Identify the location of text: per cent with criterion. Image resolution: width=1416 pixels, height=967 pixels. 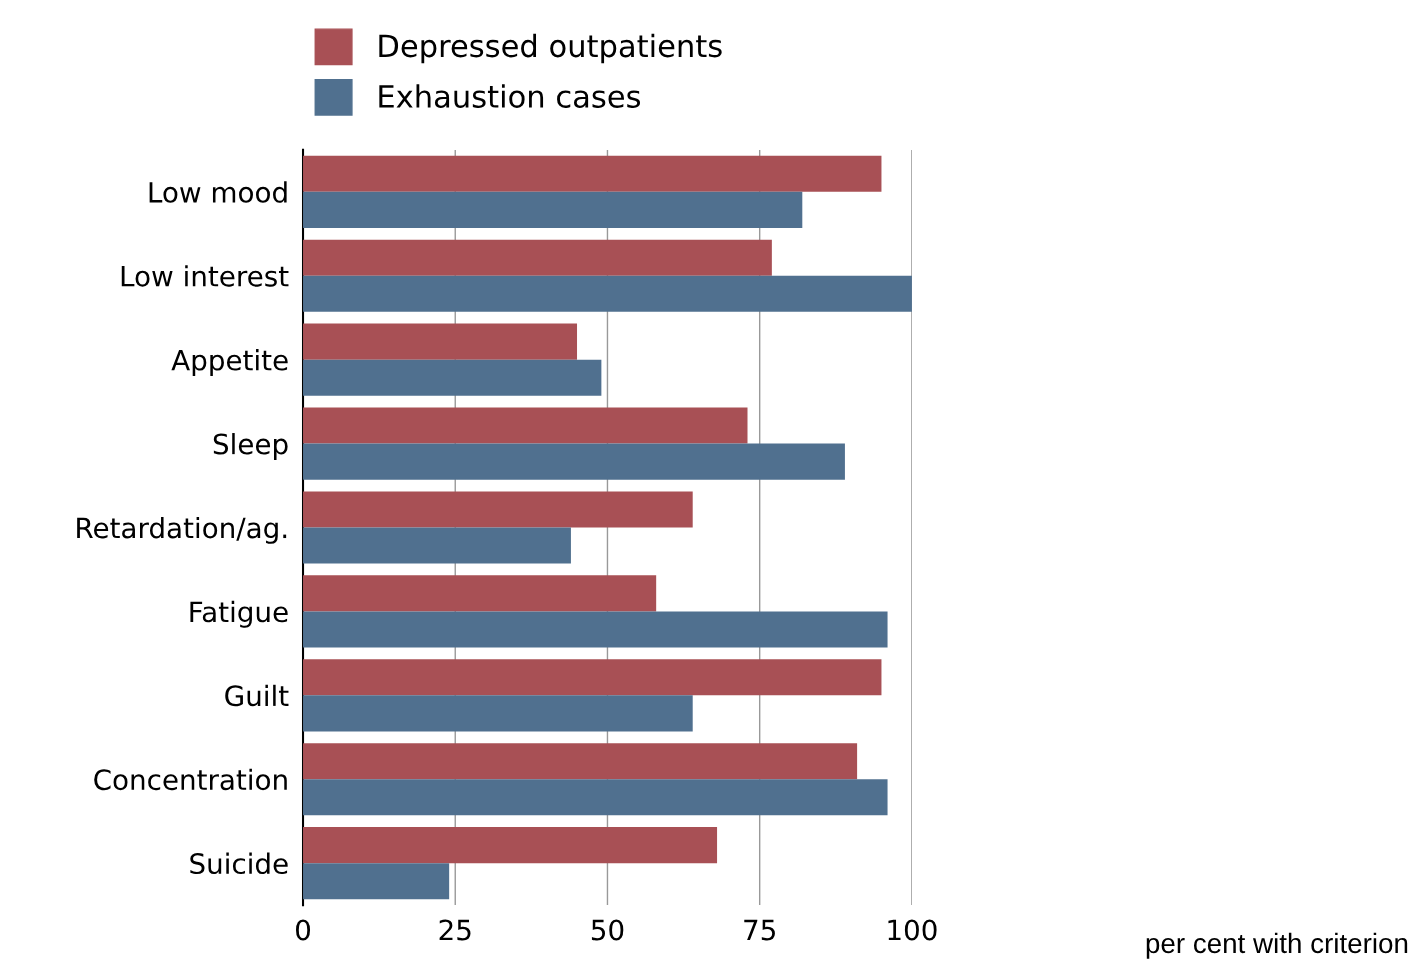
(1277, 945).